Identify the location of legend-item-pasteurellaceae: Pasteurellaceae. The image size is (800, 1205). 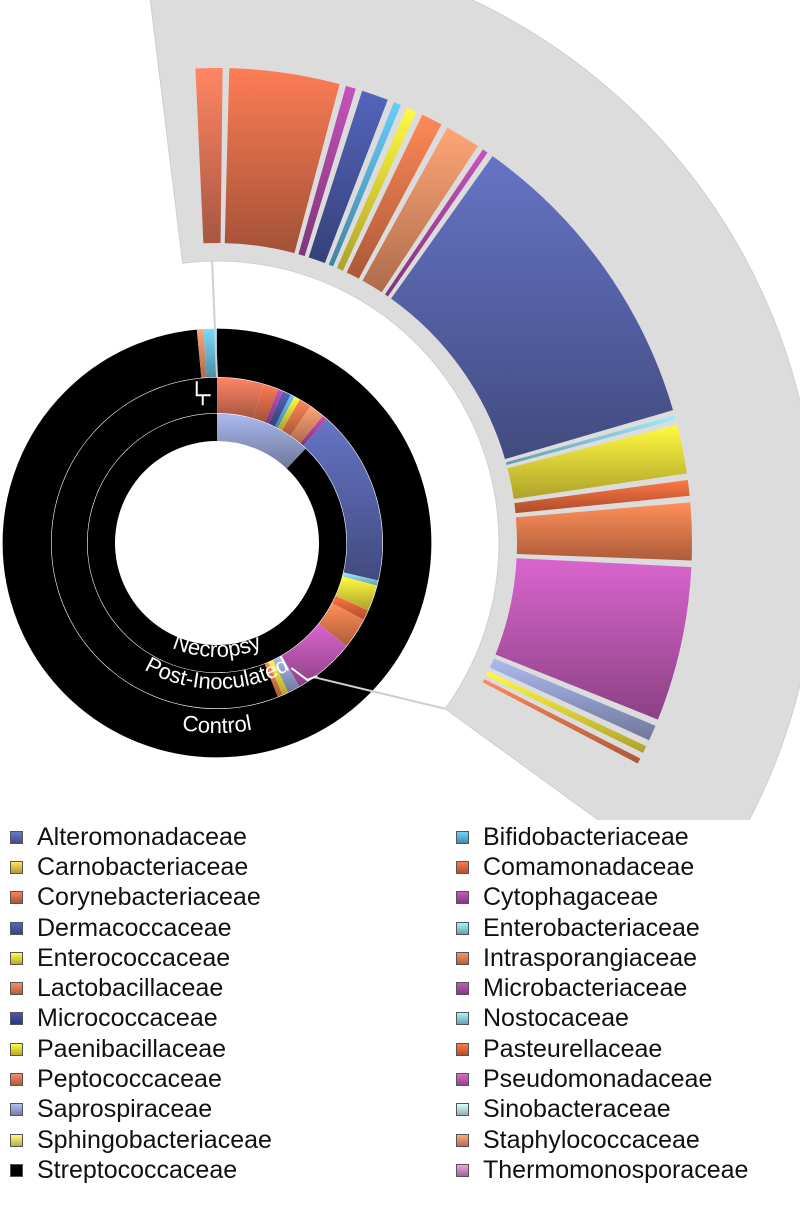
(602, 1049).